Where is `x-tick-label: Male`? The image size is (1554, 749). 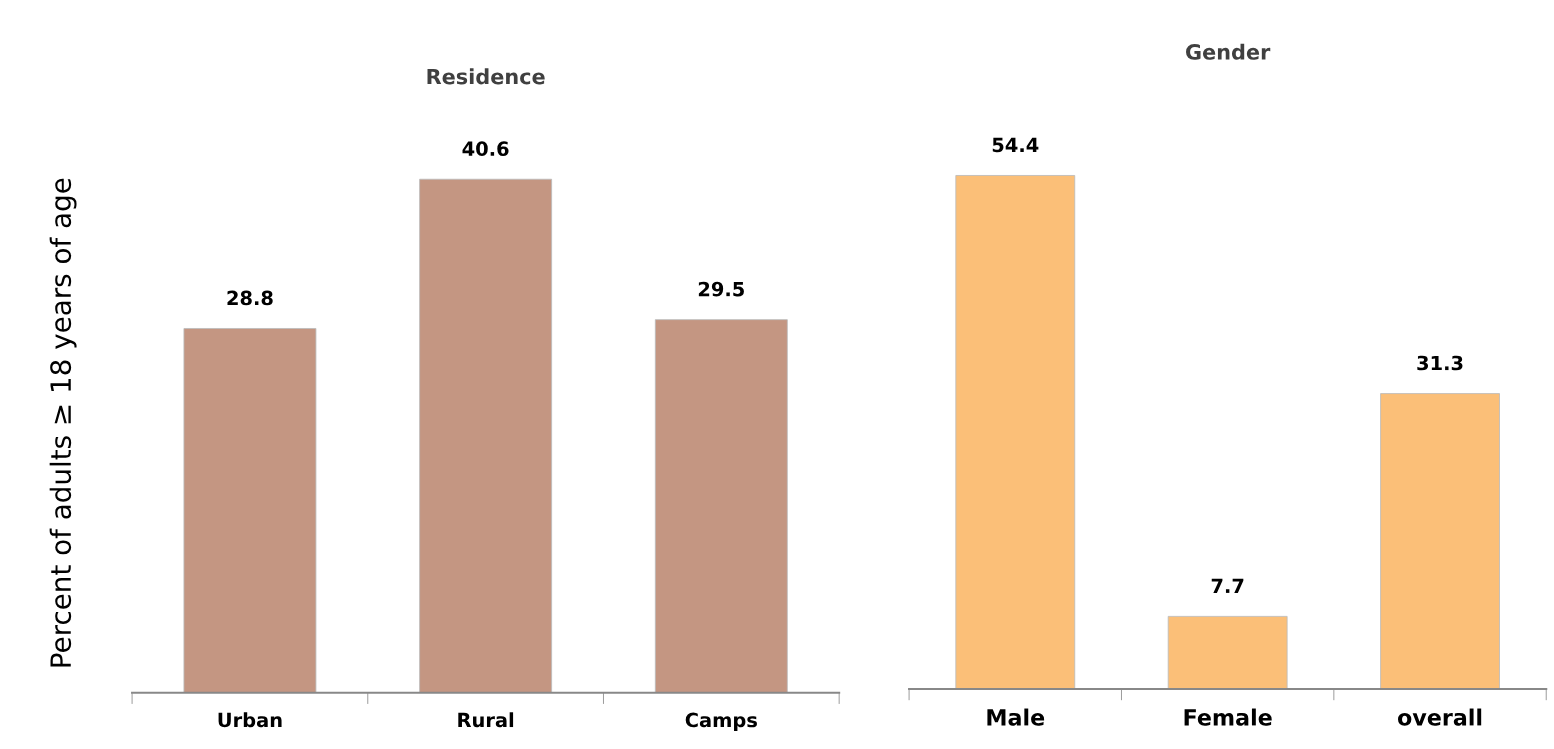 x-tick-label: Male is located at coordinates (1016, 717).